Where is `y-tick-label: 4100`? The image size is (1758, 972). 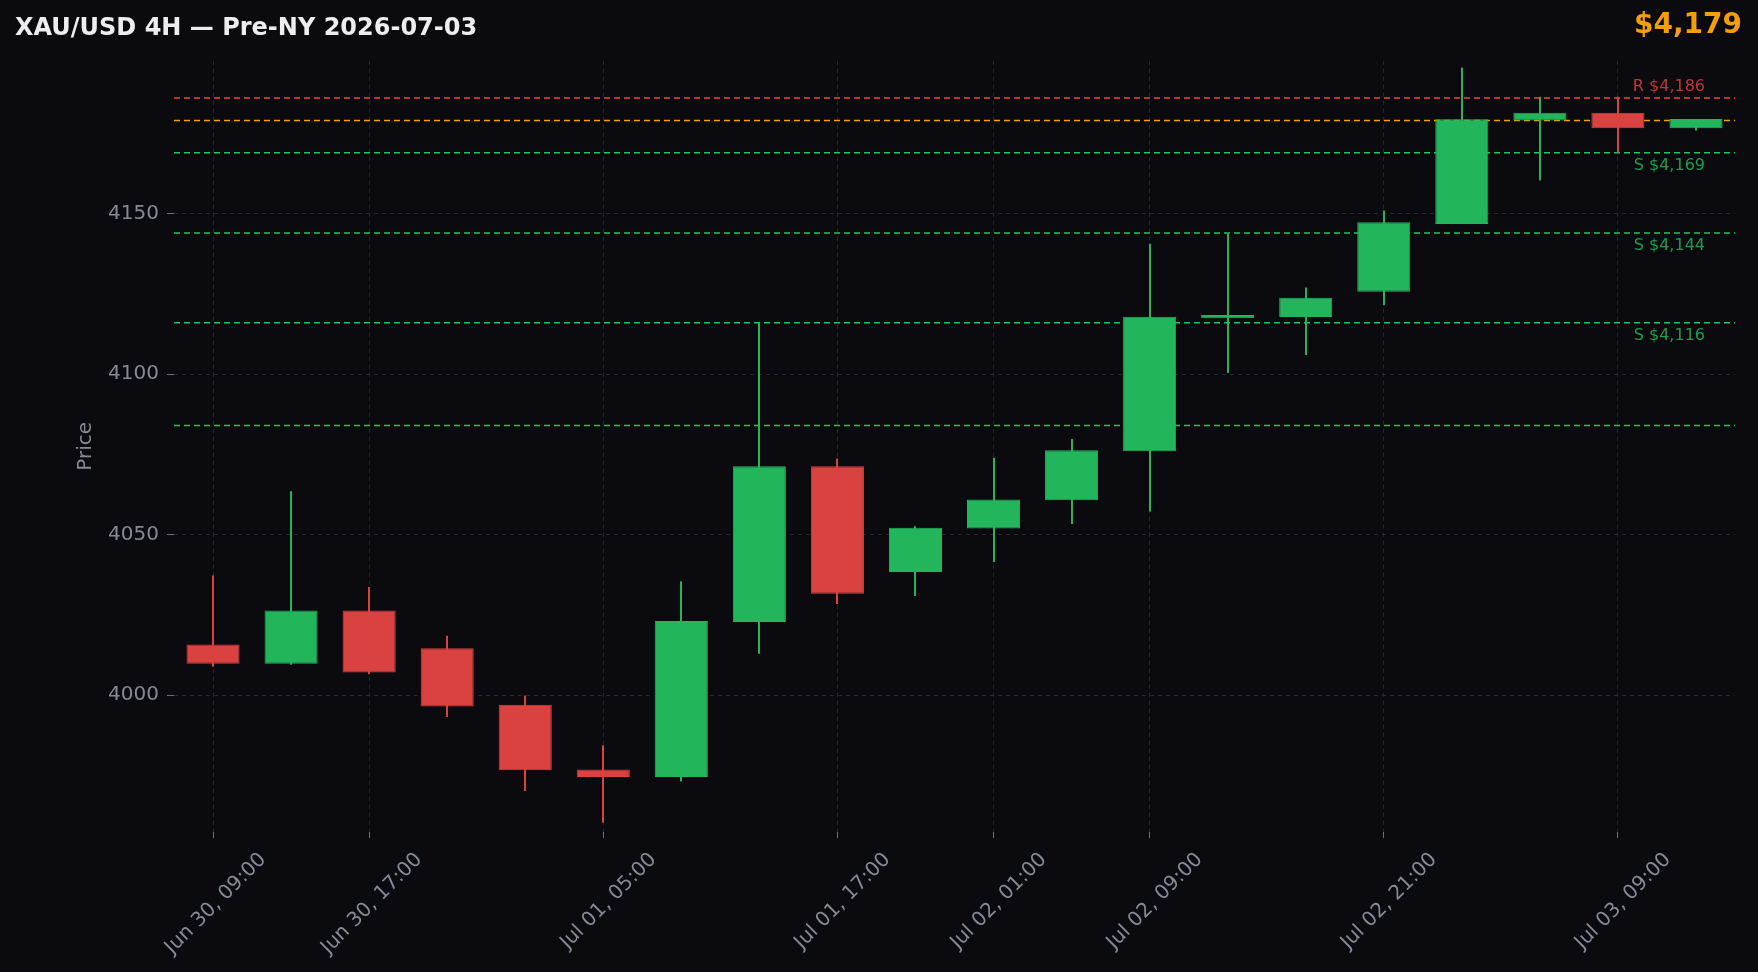
y-tick-label: 4100 is located at coordinates (133, 372).